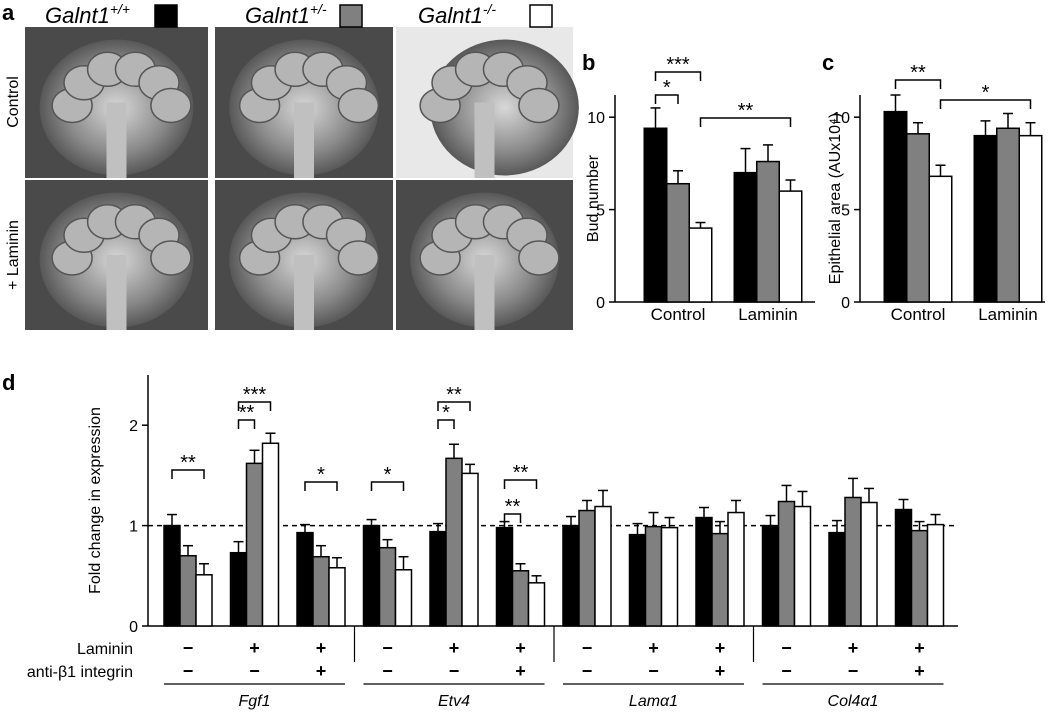 The width and height of the screenshot is (1050, 715). What do you see at coordinates (8, 12) in the screenshot?
I see `panel-label: a` at bounding box center [8, 12].